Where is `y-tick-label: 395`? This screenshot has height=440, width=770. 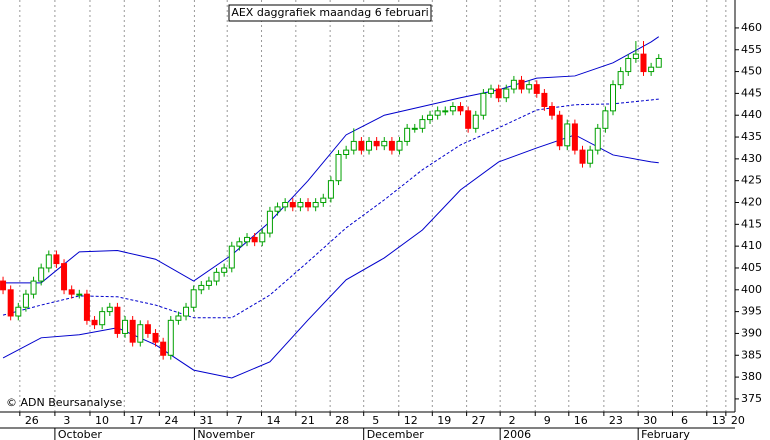 y-tick-label: 395 is located at coordinates (751, 311).